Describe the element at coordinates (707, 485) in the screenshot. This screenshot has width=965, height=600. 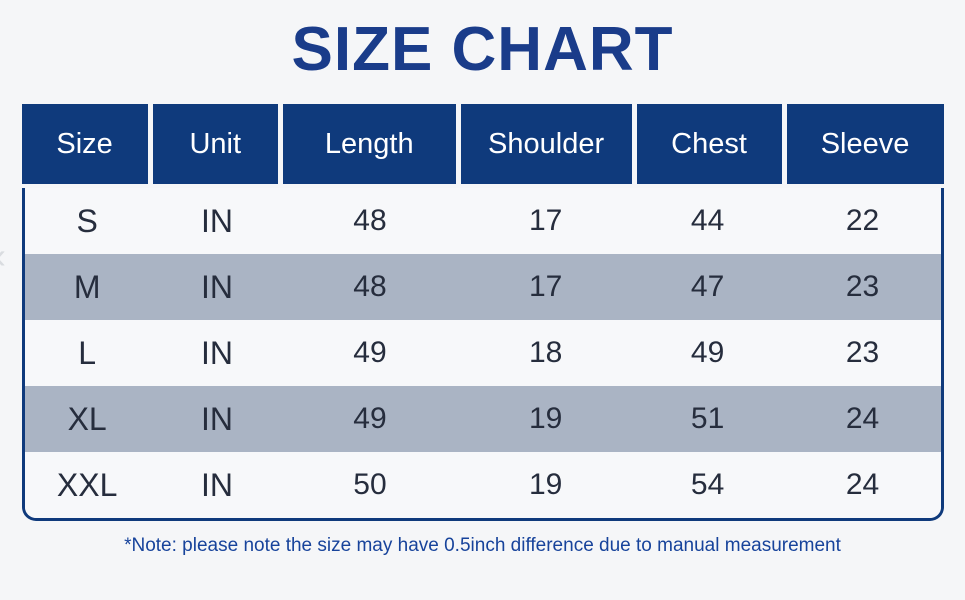
I see `cell-chest: 54` at that location.